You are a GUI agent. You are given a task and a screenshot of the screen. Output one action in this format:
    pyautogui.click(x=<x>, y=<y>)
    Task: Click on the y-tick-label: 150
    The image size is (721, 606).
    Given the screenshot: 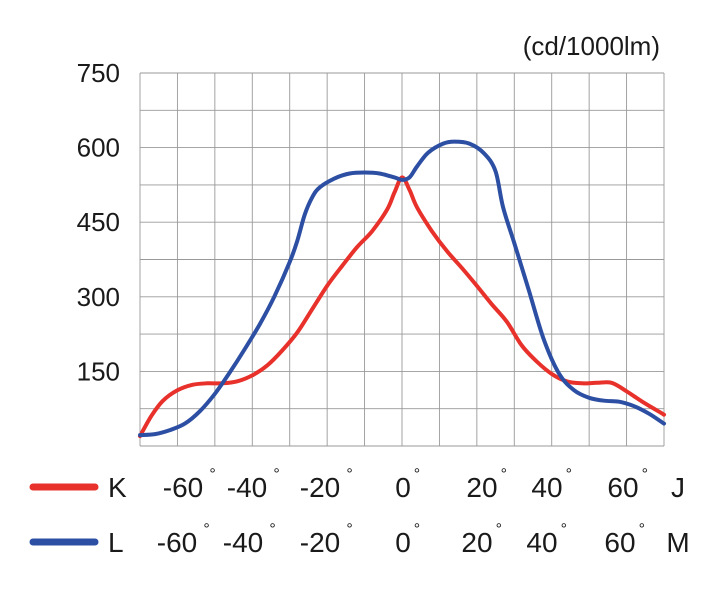 What is the action you would take?
    pyautogui.click(x=98, y=371)
    